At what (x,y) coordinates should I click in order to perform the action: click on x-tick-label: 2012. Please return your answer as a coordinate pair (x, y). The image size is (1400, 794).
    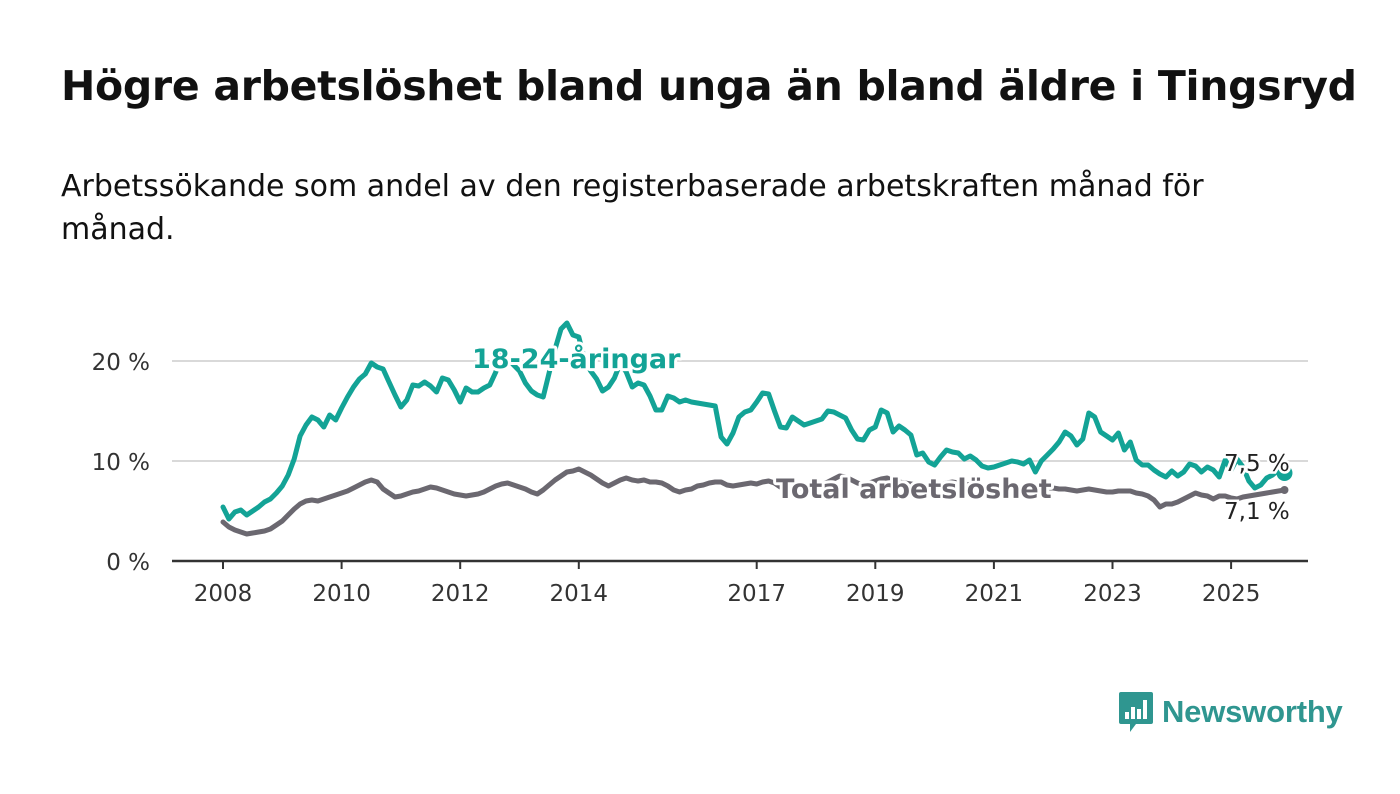
    Looking at the image, I should click on (460, 594).